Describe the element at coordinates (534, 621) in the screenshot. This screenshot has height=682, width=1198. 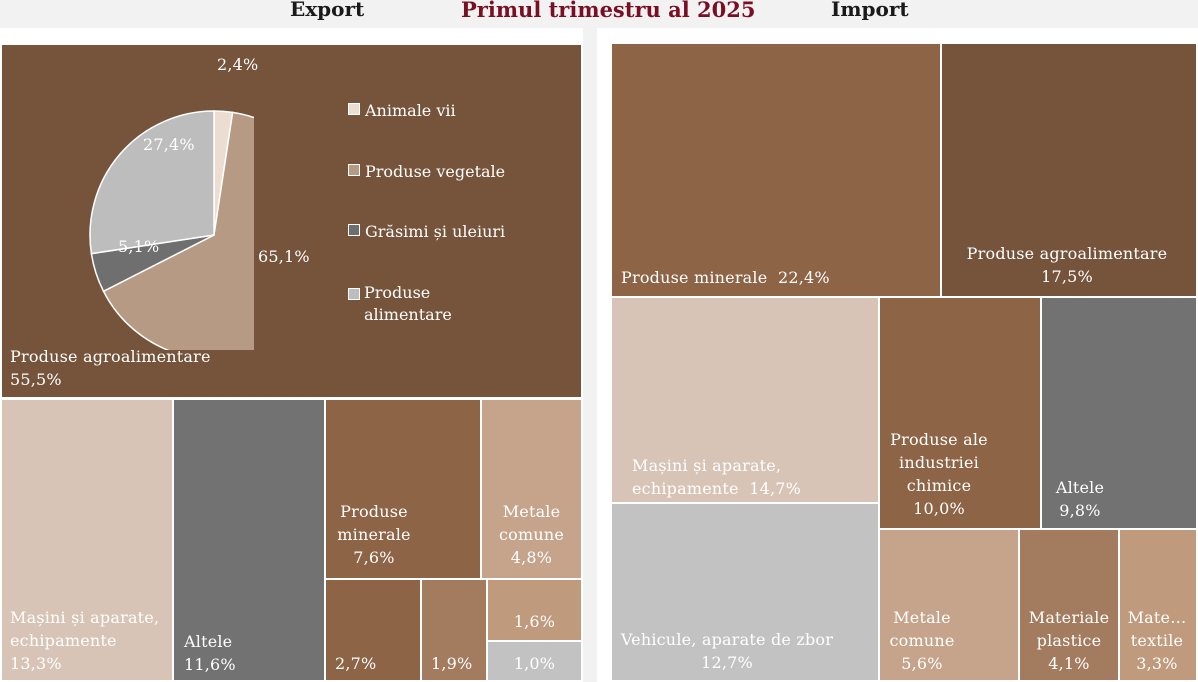
I see `export-1-6-label: 1,6%` at that location.